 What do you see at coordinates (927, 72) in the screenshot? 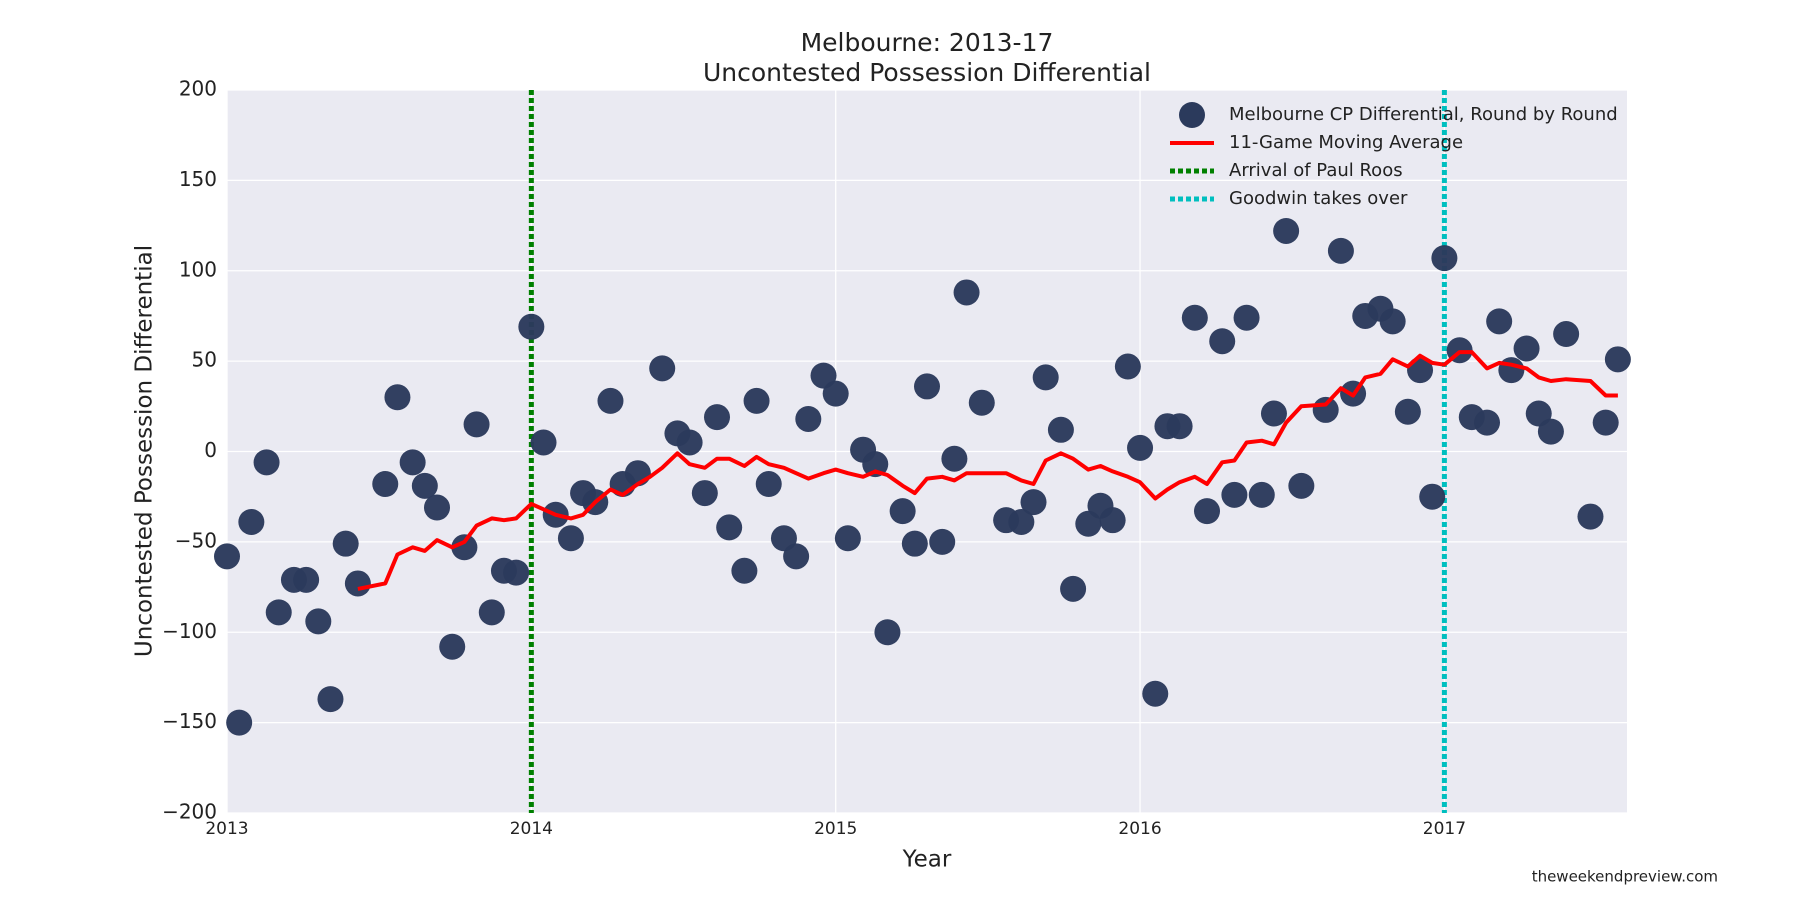
I see `chart-subtitle: Uncontested Possession Differential` at bounding box center [927, 72].